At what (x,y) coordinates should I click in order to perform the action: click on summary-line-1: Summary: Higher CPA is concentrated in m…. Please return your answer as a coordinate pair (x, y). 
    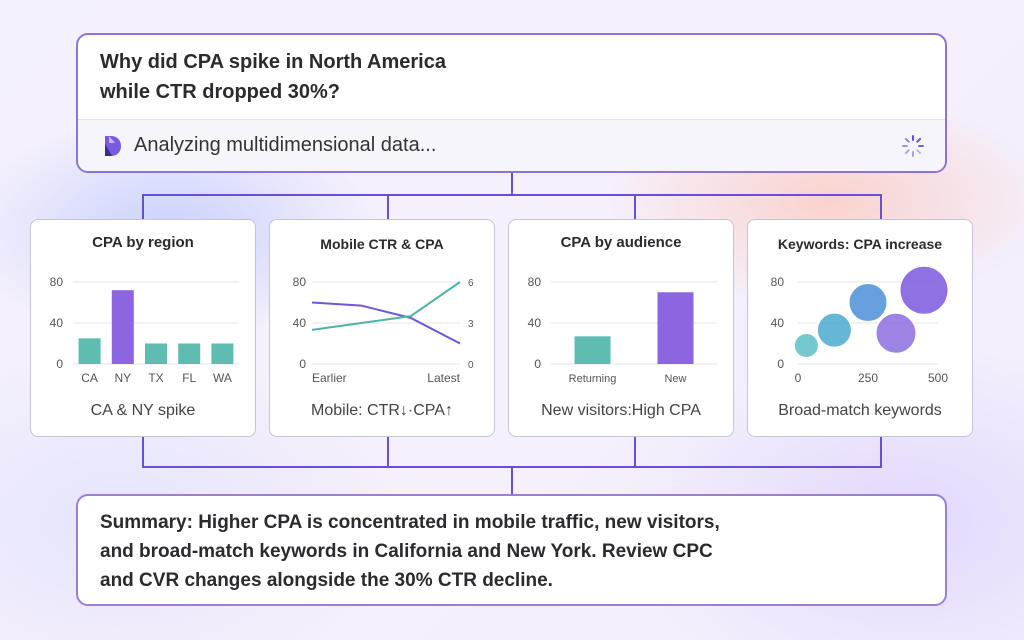
    Looking at the image, I should click on (410, 522).